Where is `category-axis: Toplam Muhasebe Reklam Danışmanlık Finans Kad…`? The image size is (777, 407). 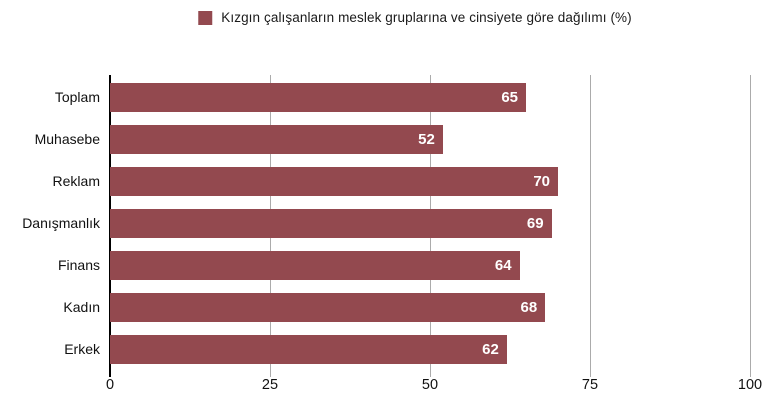
category-axis: Toplam Muhasebe Reklam Danışmanlık Finans Kad… is located at coordinates (50, 223).